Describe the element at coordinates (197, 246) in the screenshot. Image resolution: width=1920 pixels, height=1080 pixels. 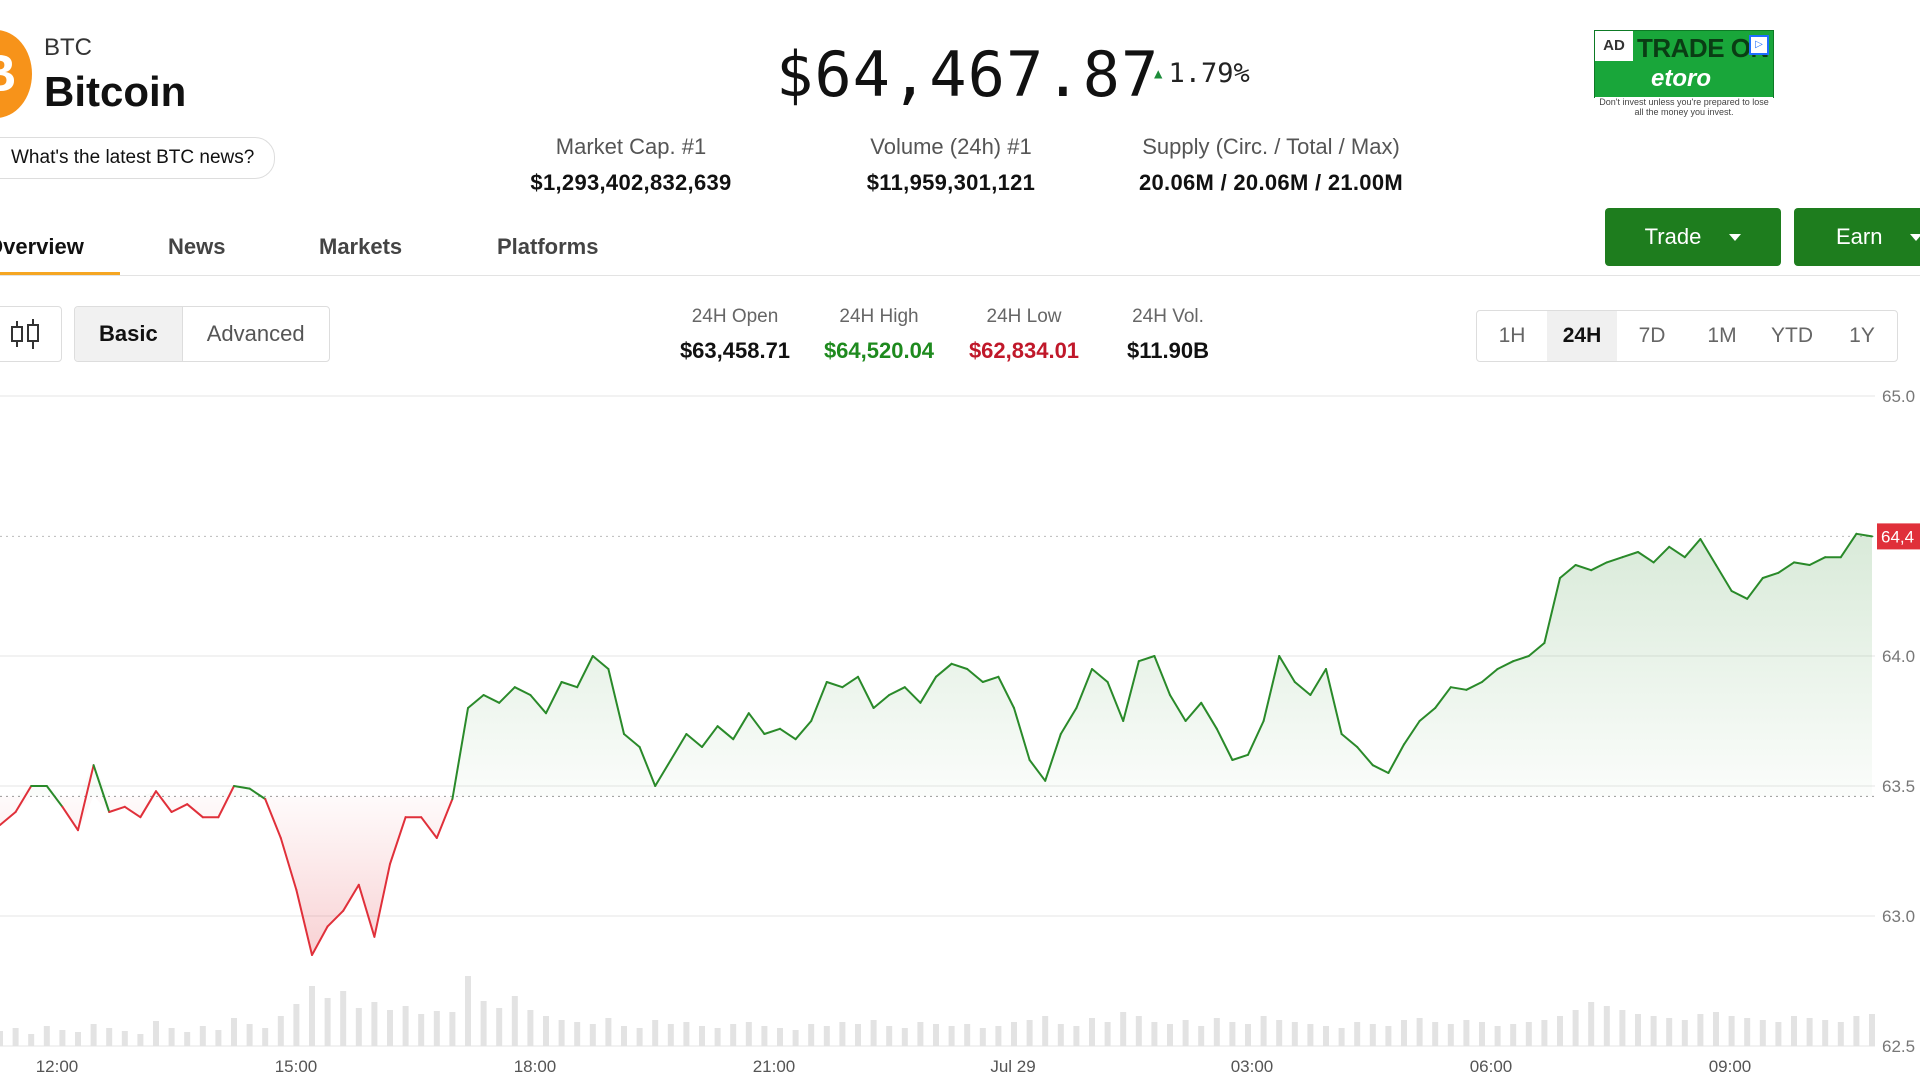
I see `tab-news: News` at that location.